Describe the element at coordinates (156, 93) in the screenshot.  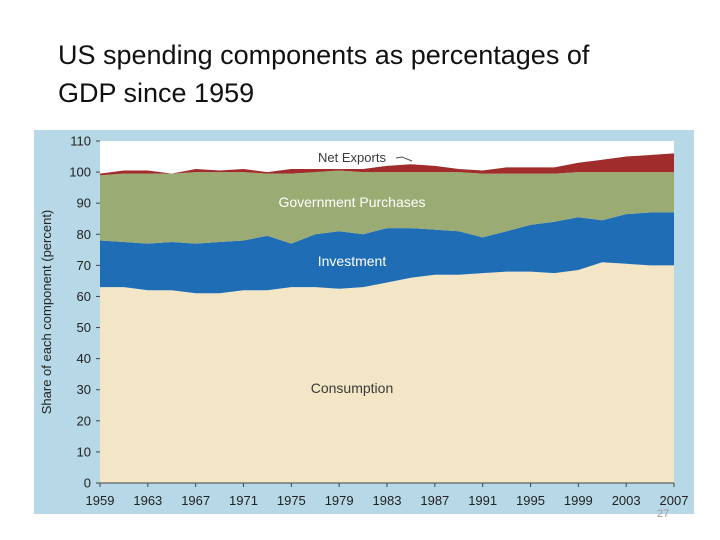
I see `slide-title-line-2: GDP since 1959` at that location.